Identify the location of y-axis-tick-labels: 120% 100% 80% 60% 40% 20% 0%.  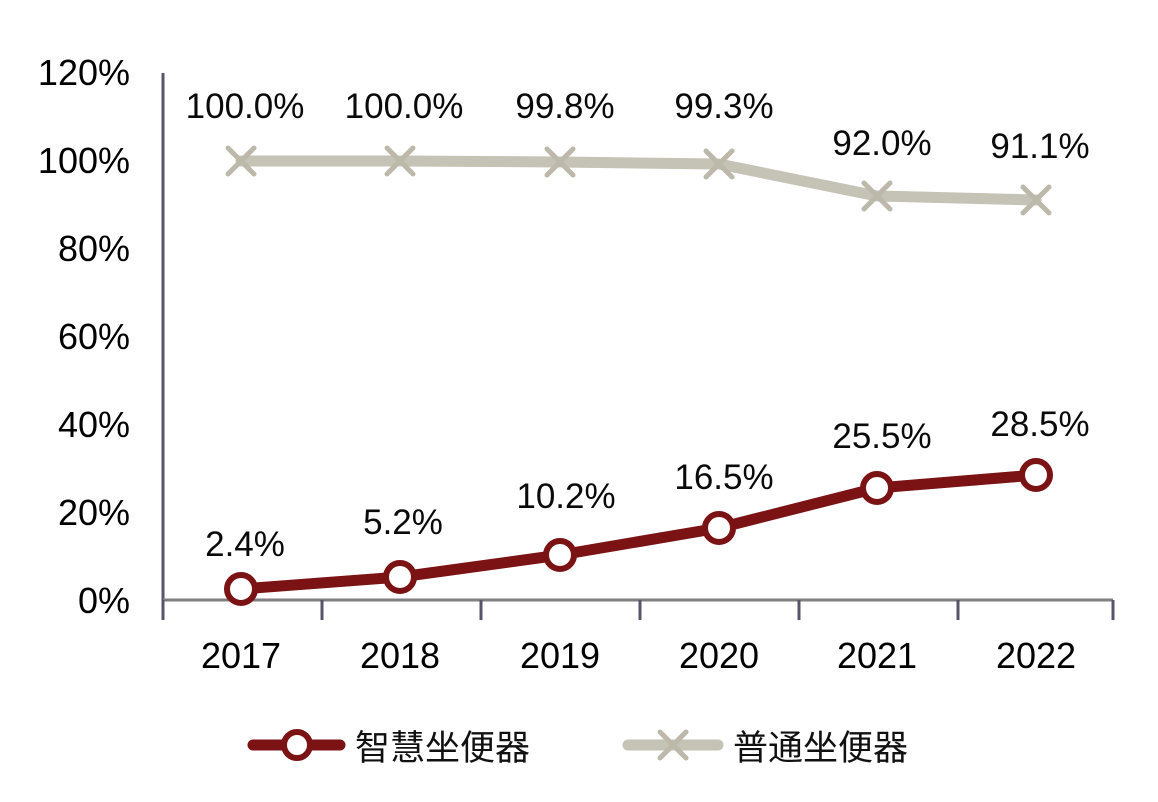
(84, 336).